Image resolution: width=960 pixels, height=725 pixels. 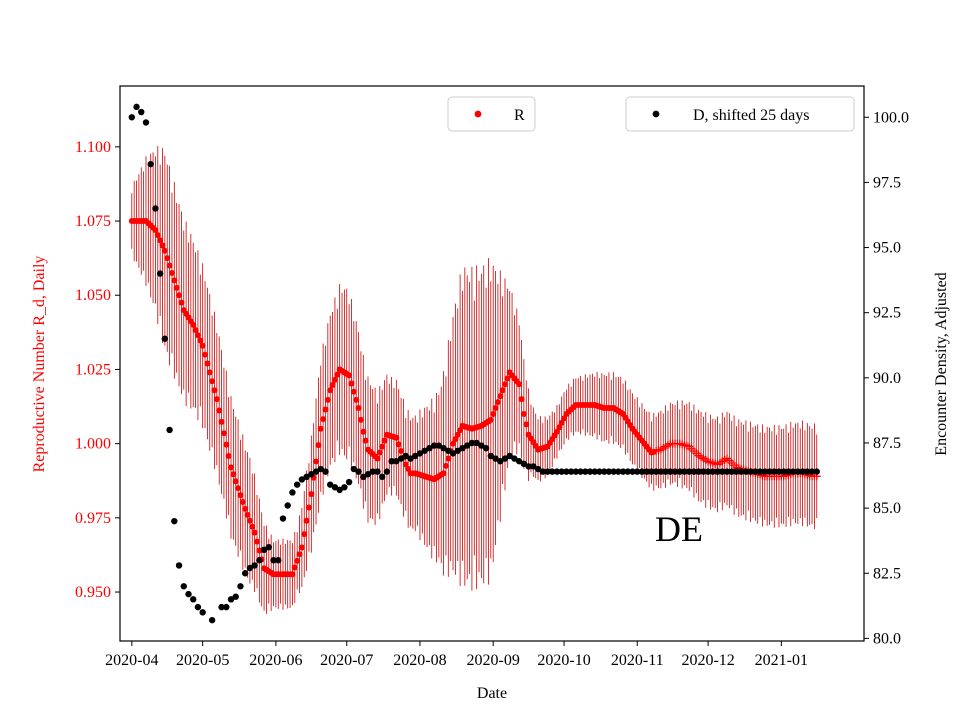 What do you see at coordinates (346, 660) in the screenshot?
I see `x-tick-label: 2020-07` at bounding box center [346, 660].